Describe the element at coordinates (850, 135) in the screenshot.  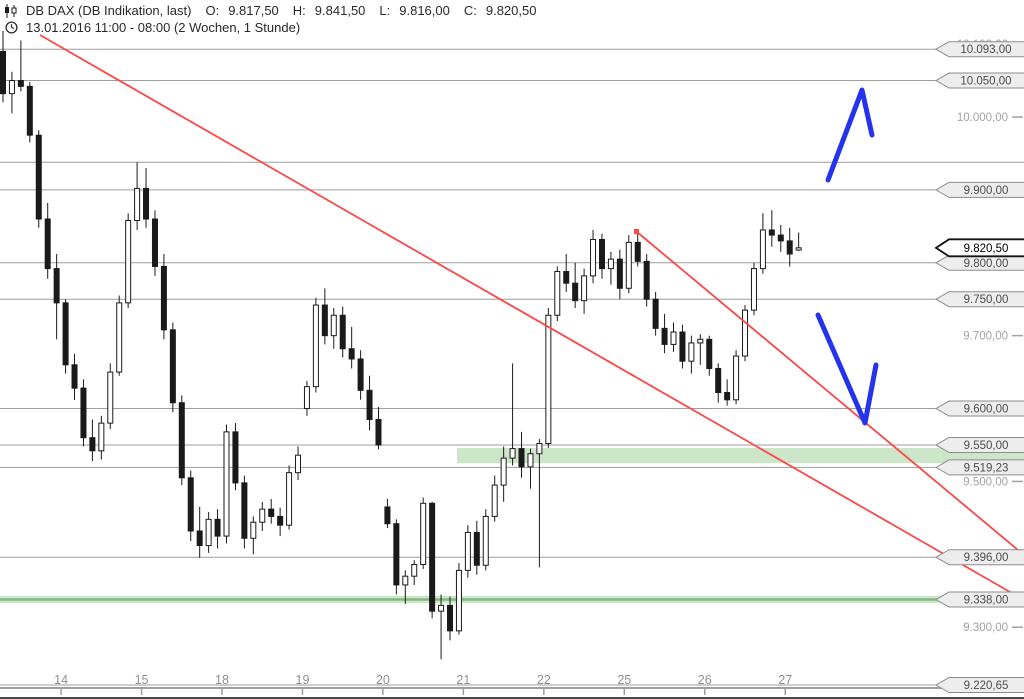
I see `up-impulse-arrow` at that location.